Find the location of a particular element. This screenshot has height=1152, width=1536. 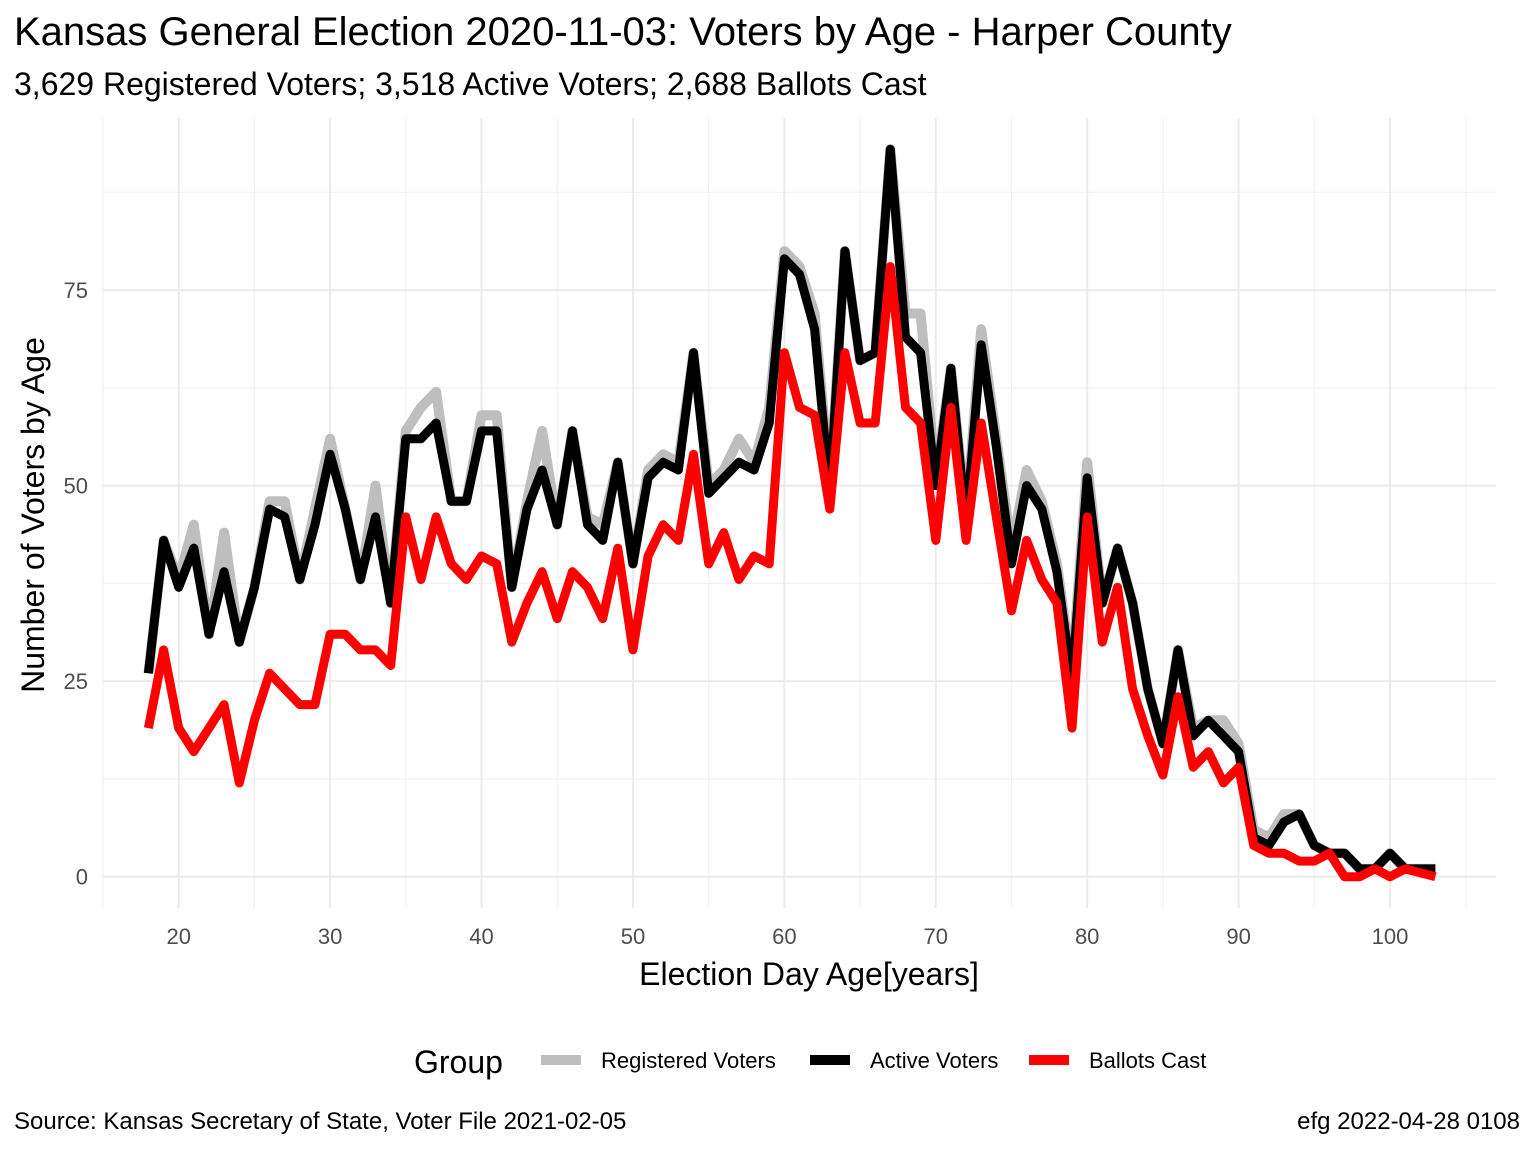

author-caption: efg 2022-04-28 0108 is located at coordinates (1408, 1121).